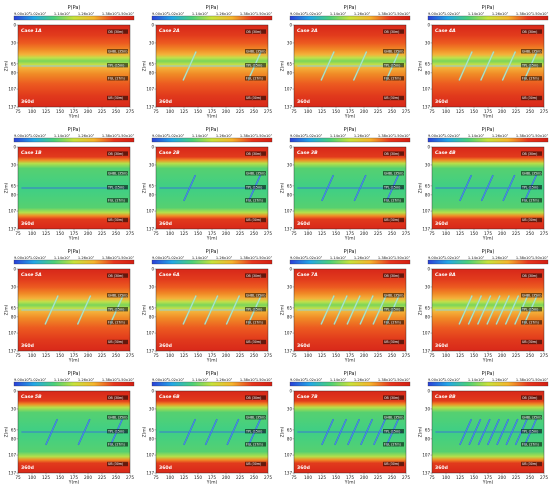  I want to click on x-tick-label: 225, so click(378, 233).